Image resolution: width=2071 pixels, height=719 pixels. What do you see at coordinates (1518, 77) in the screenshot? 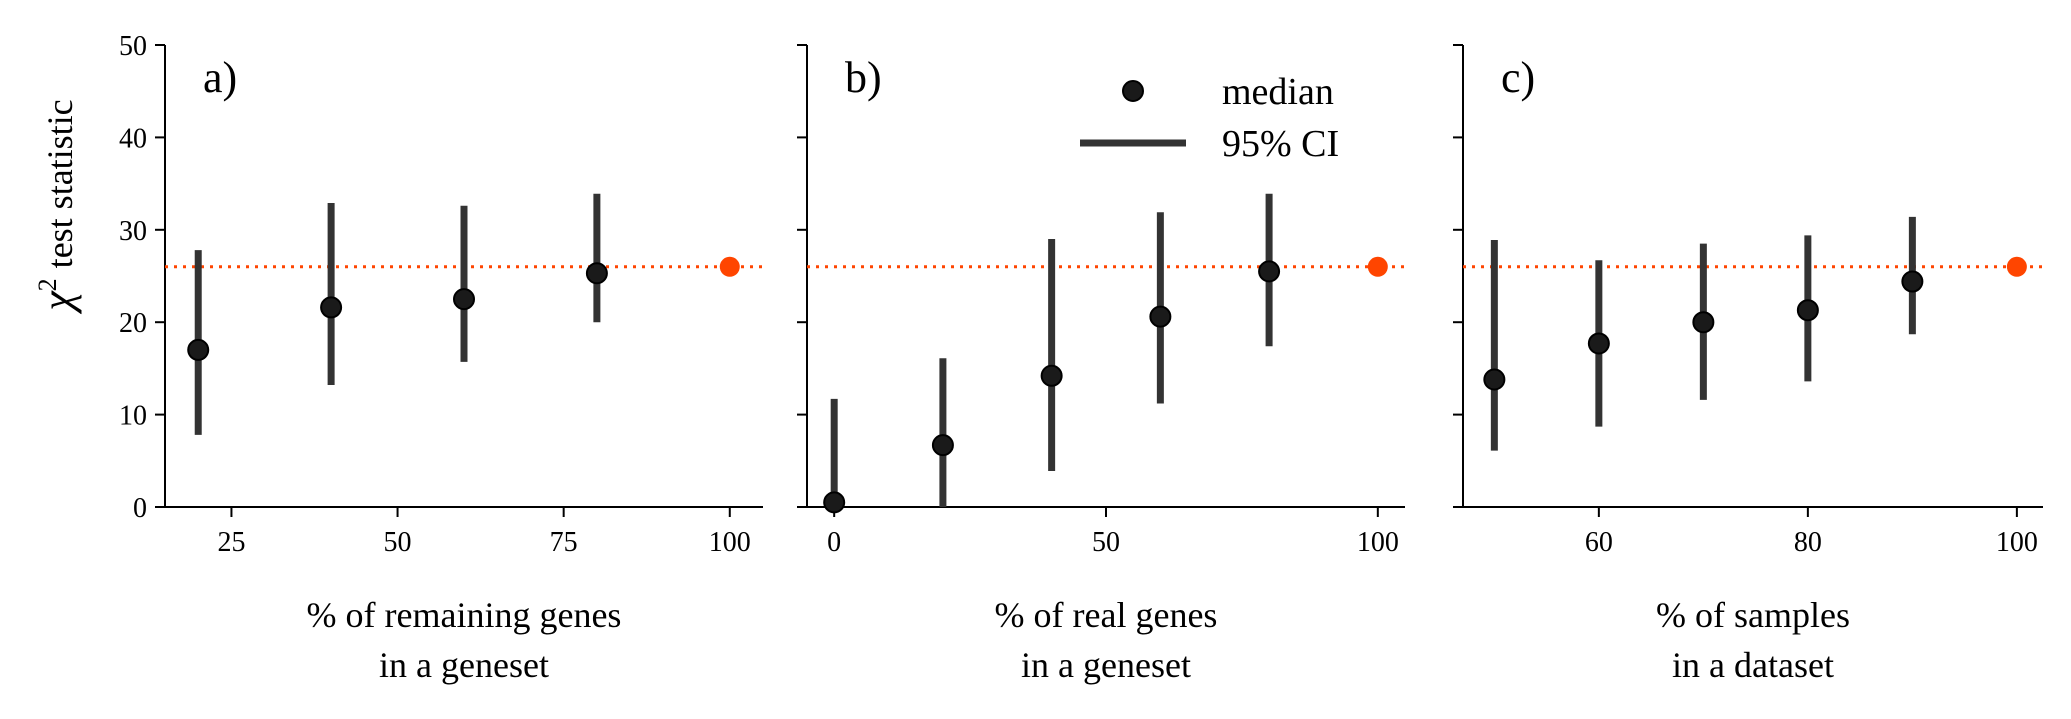
I see `panel-label: c)` at bounding box center [1518, 77].